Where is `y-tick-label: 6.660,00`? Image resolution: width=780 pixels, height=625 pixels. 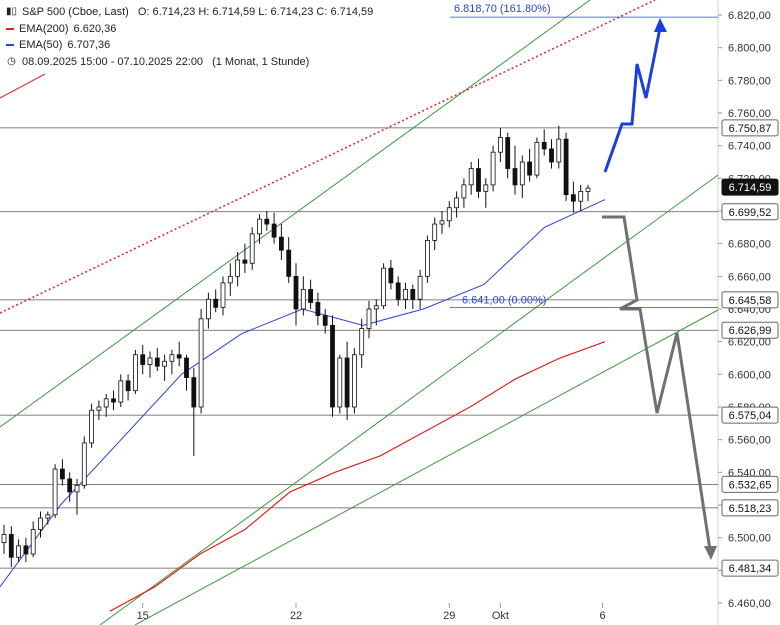
y-tick-label: 6.660,00 is located at coordinates (749, 277).